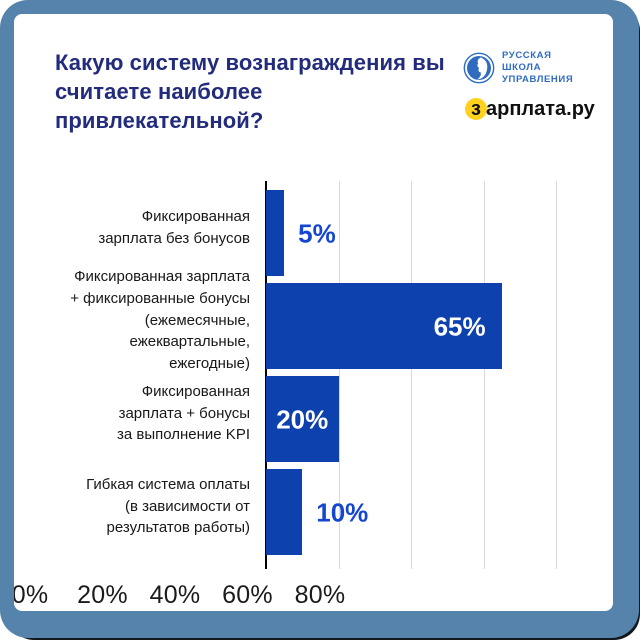 This screenshot has width=640, height=640. What do you see at coordinates (527, 55) in the screenshot?
I see `rsu-line-1: РУССКАЯ` at bounding box center [527, 55].